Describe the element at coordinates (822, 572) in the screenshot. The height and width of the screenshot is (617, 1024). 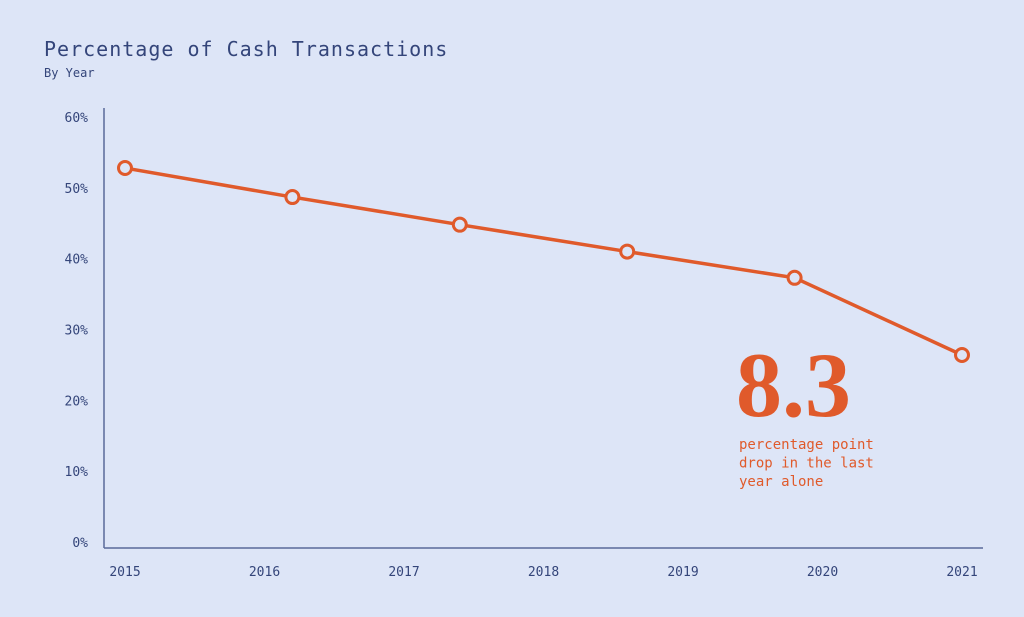
I see `x-tick-label: 2020` at that location.